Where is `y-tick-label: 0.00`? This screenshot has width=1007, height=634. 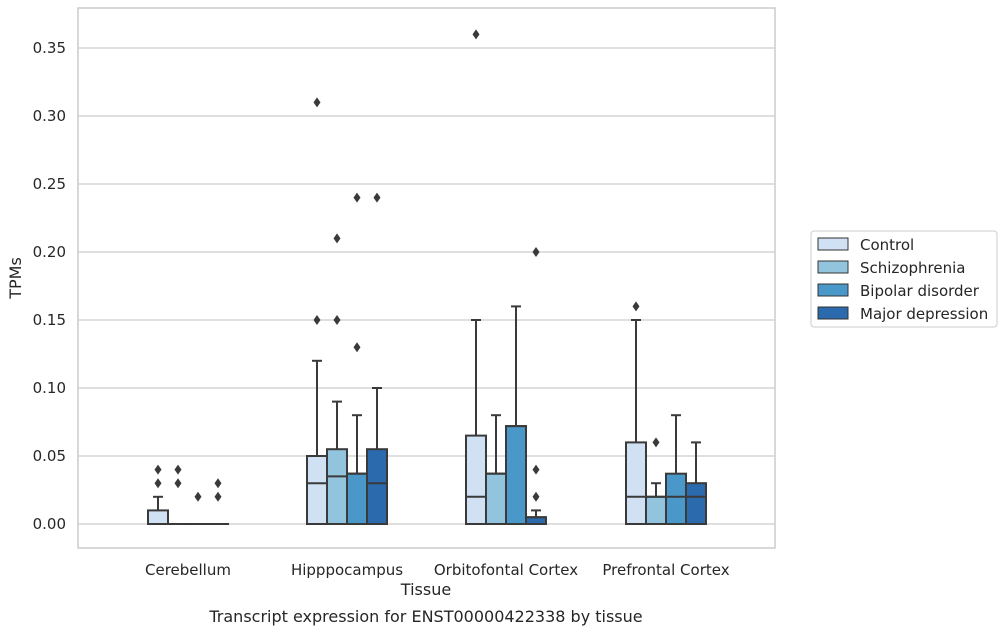
y-tick-label: 0.00 is located at coordinates (49, 524).